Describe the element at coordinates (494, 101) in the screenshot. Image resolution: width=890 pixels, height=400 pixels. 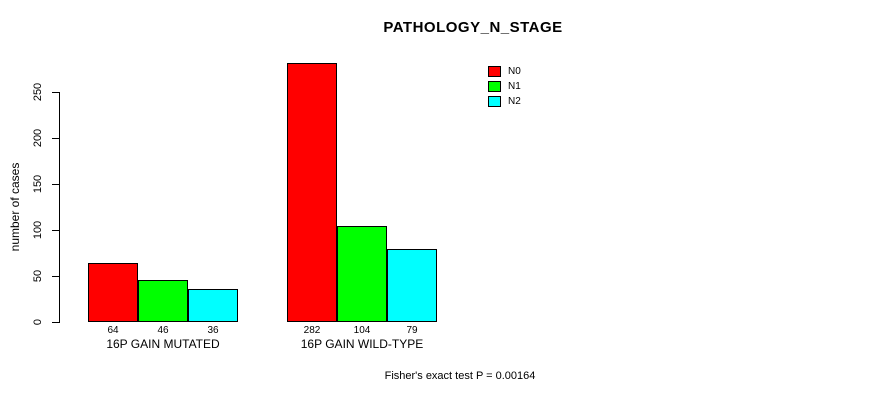
I see `legend-swatch-n2` at that location.